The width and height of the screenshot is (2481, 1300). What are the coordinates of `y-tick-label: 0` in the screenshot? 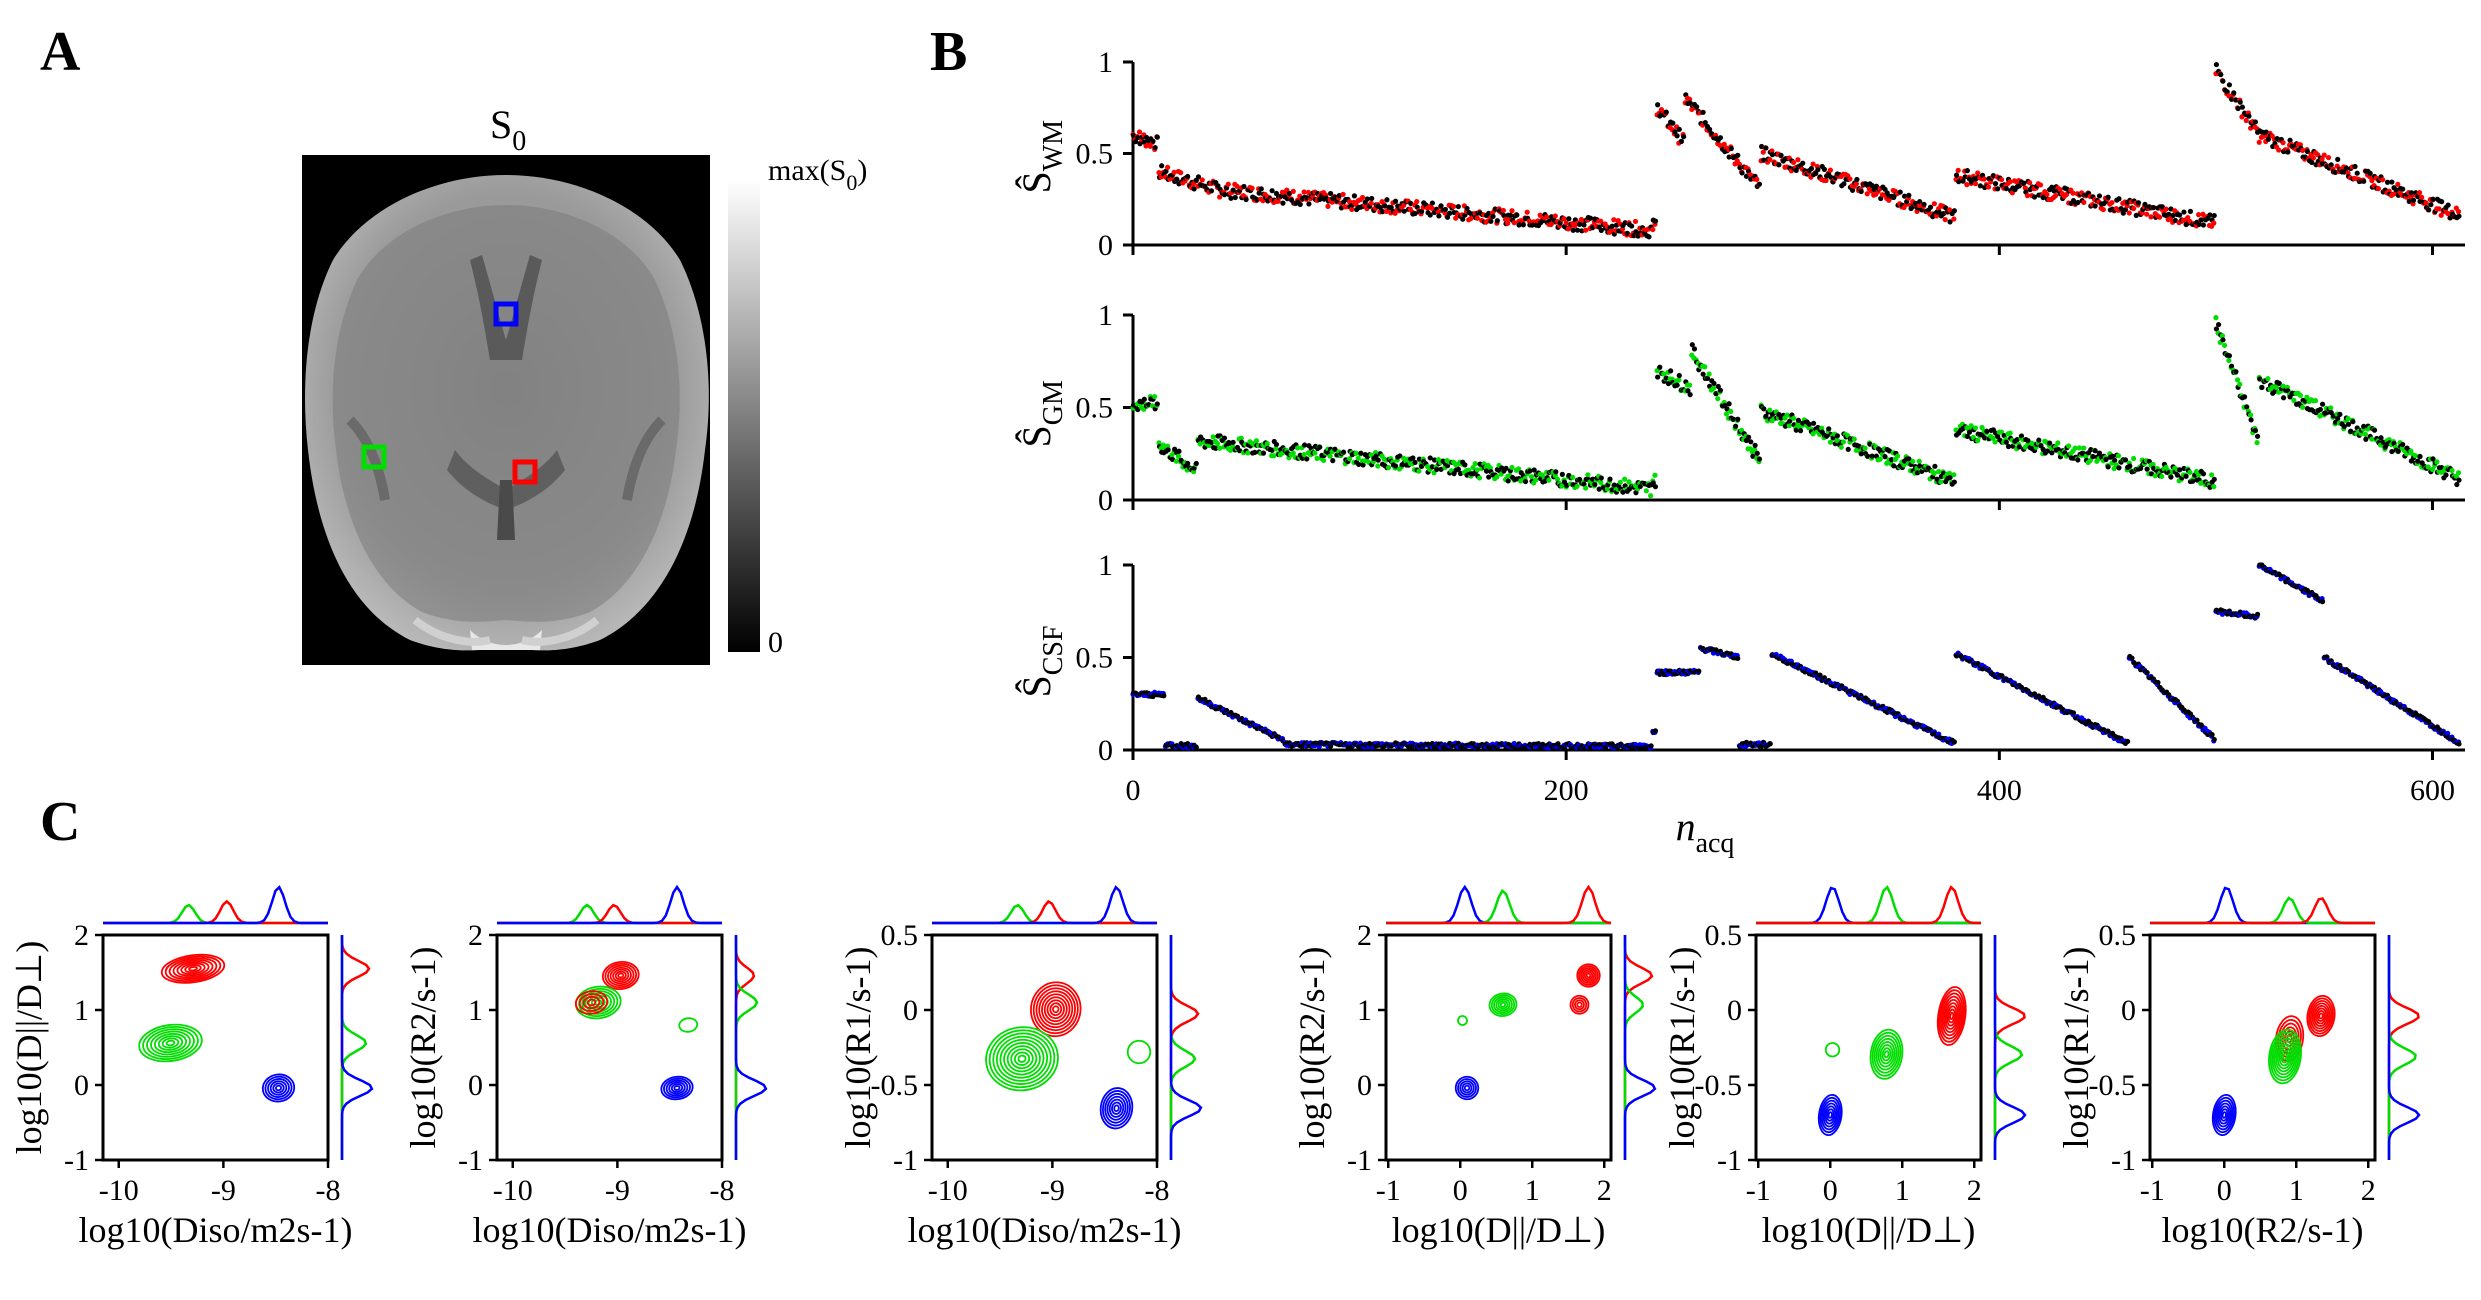 It's located at (1105, 500).